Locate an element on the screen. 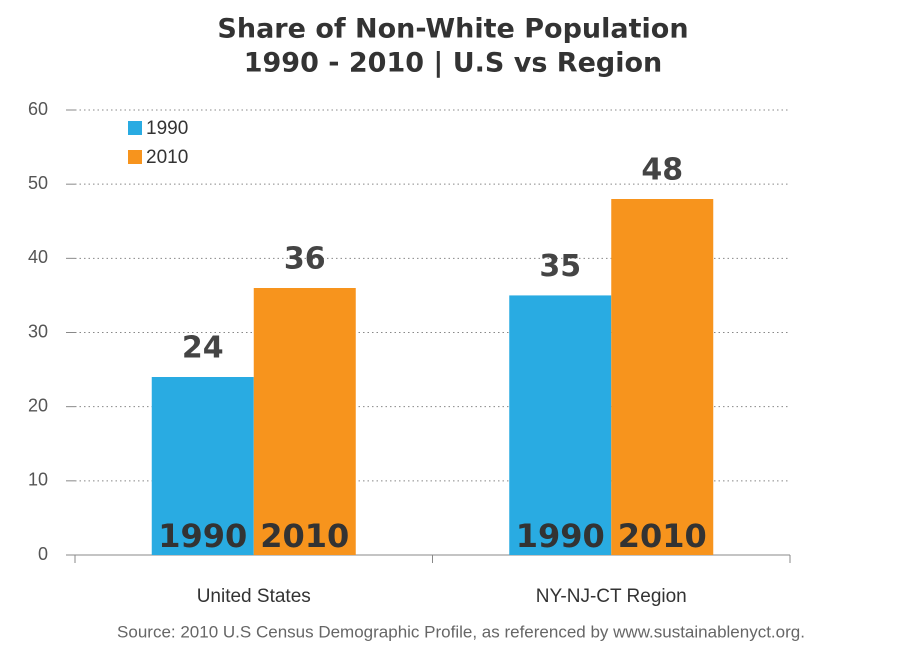 The width and height of the screenshot is (907, 647). legend-label: 1990 is located at coordinates (167, 128).